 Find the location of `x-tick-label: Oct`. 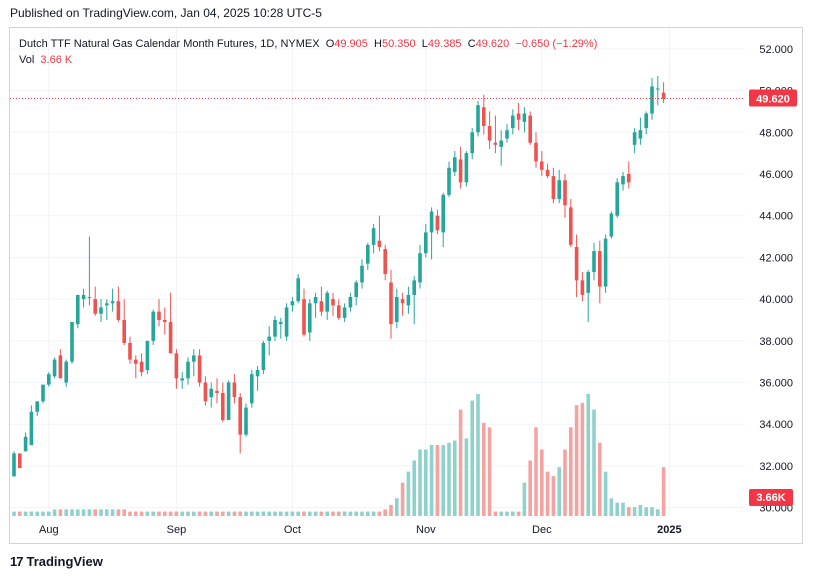

x-tick-label: Oct is located at coordinates (292, 530).